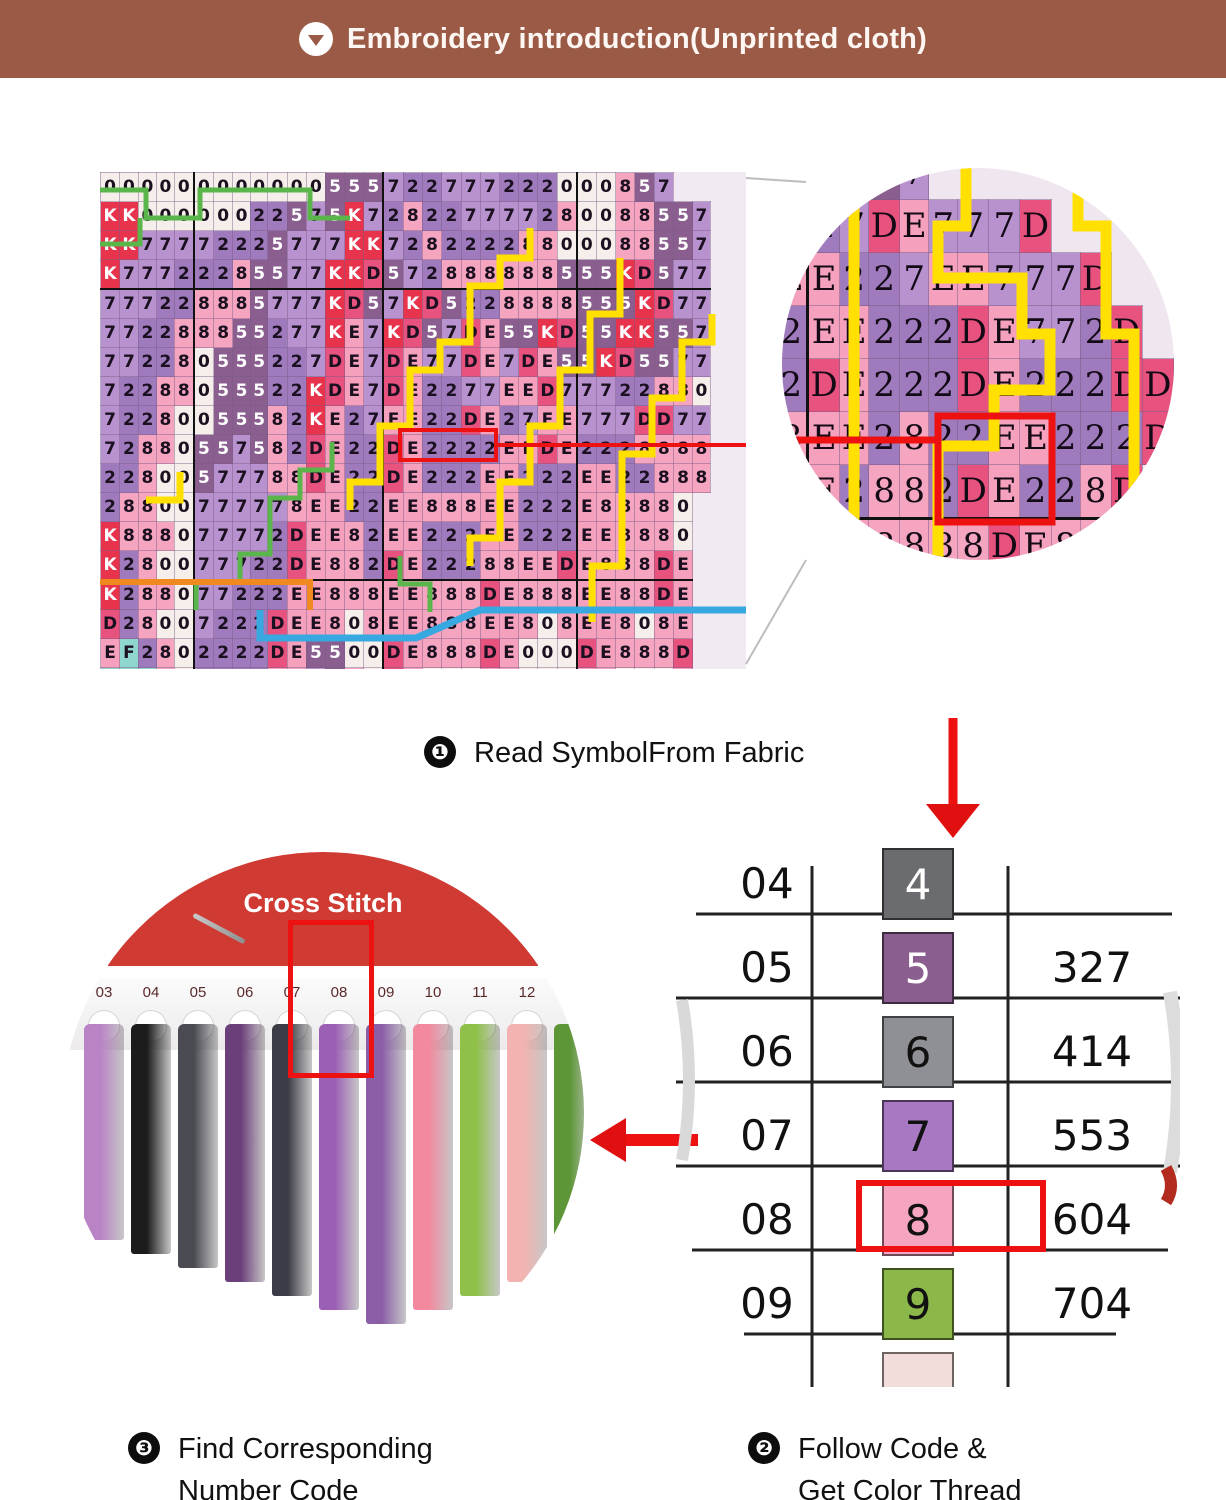  I want to click on fabric-cell: F, so click(147, 668).